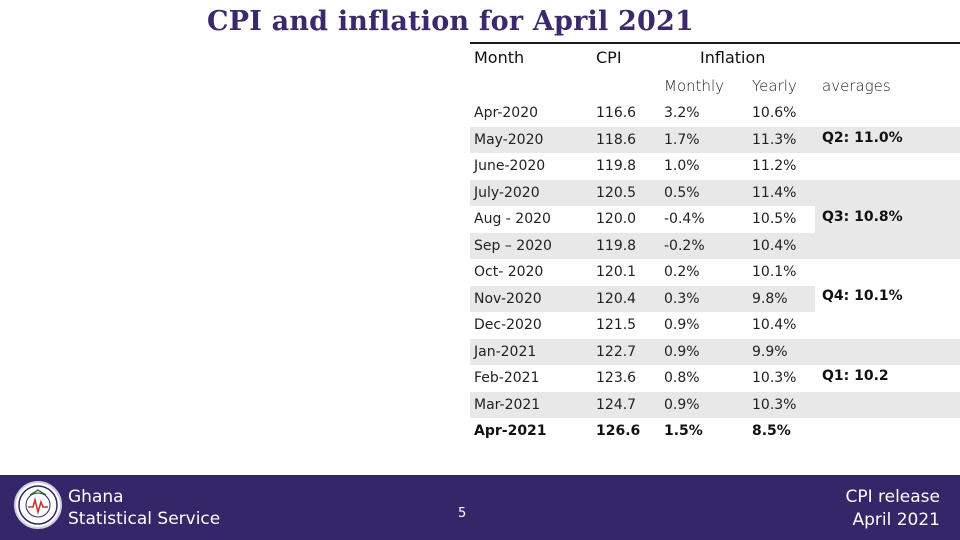 This screenshot has width=960, height=540. What do you see at coordinates (856, 86) in the screenshot?
I see `subheader-averages: averages` at bounding box center [856, 86].